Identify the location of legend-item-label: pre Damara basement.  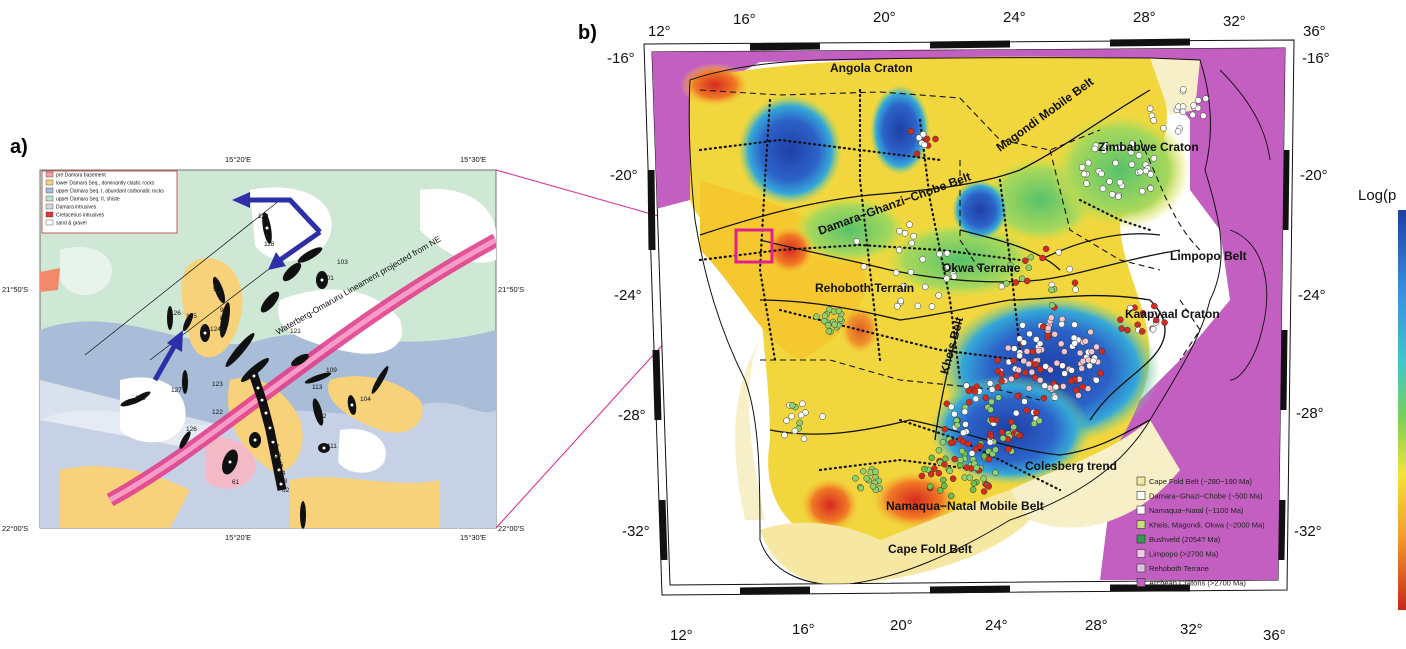
(81, 176).